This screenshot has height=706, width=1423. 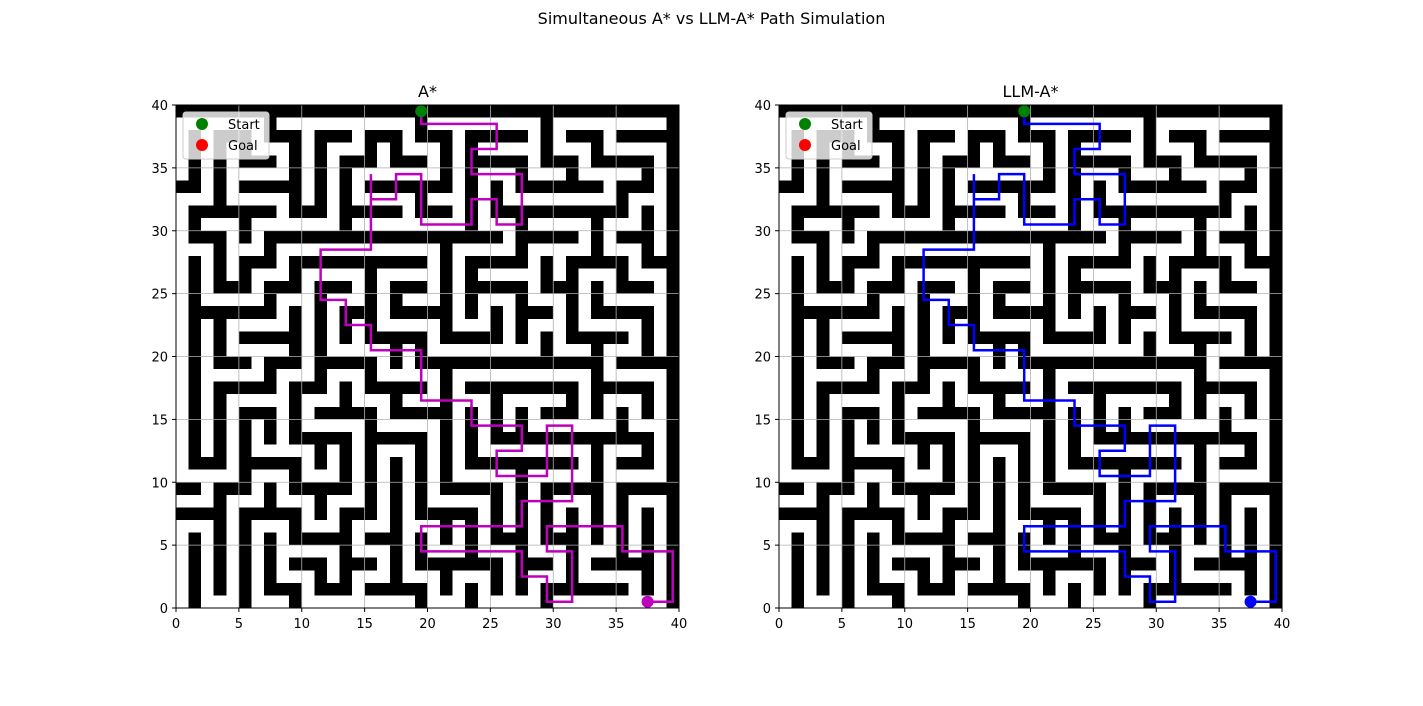 What do you see at coordinates (616, 624) in the screenshot?
I see `astar-x-tick-label: 35` at bounding box center [616, 624].